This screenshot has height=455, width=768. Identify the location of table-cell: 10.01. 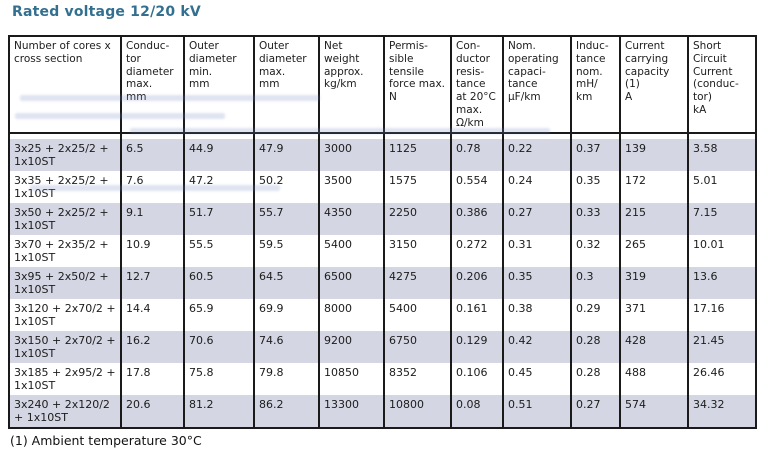
(721, 250).